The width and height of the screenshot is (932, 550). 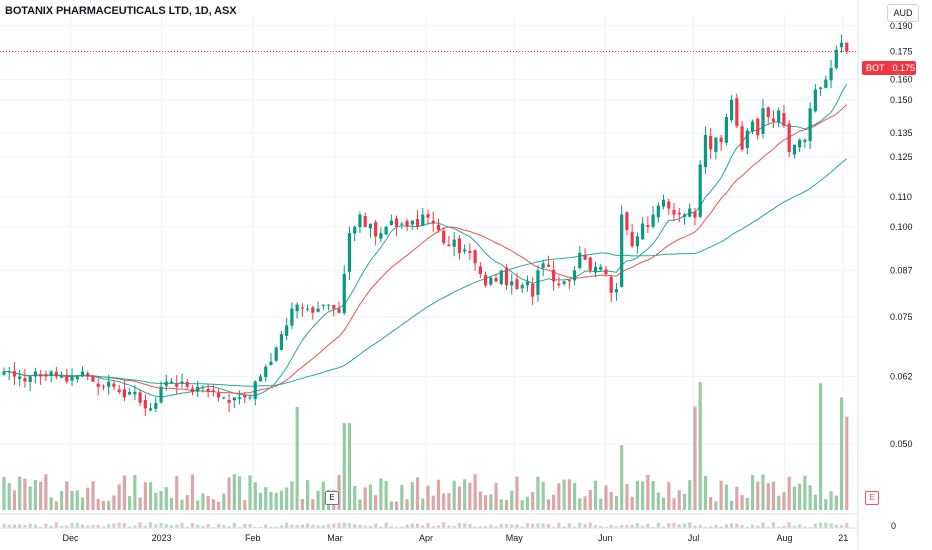 What do you see at coordinates (901, 26) in the screenshot?
I see `price-tick-label: 0.190` at bounding box center [901, 26].